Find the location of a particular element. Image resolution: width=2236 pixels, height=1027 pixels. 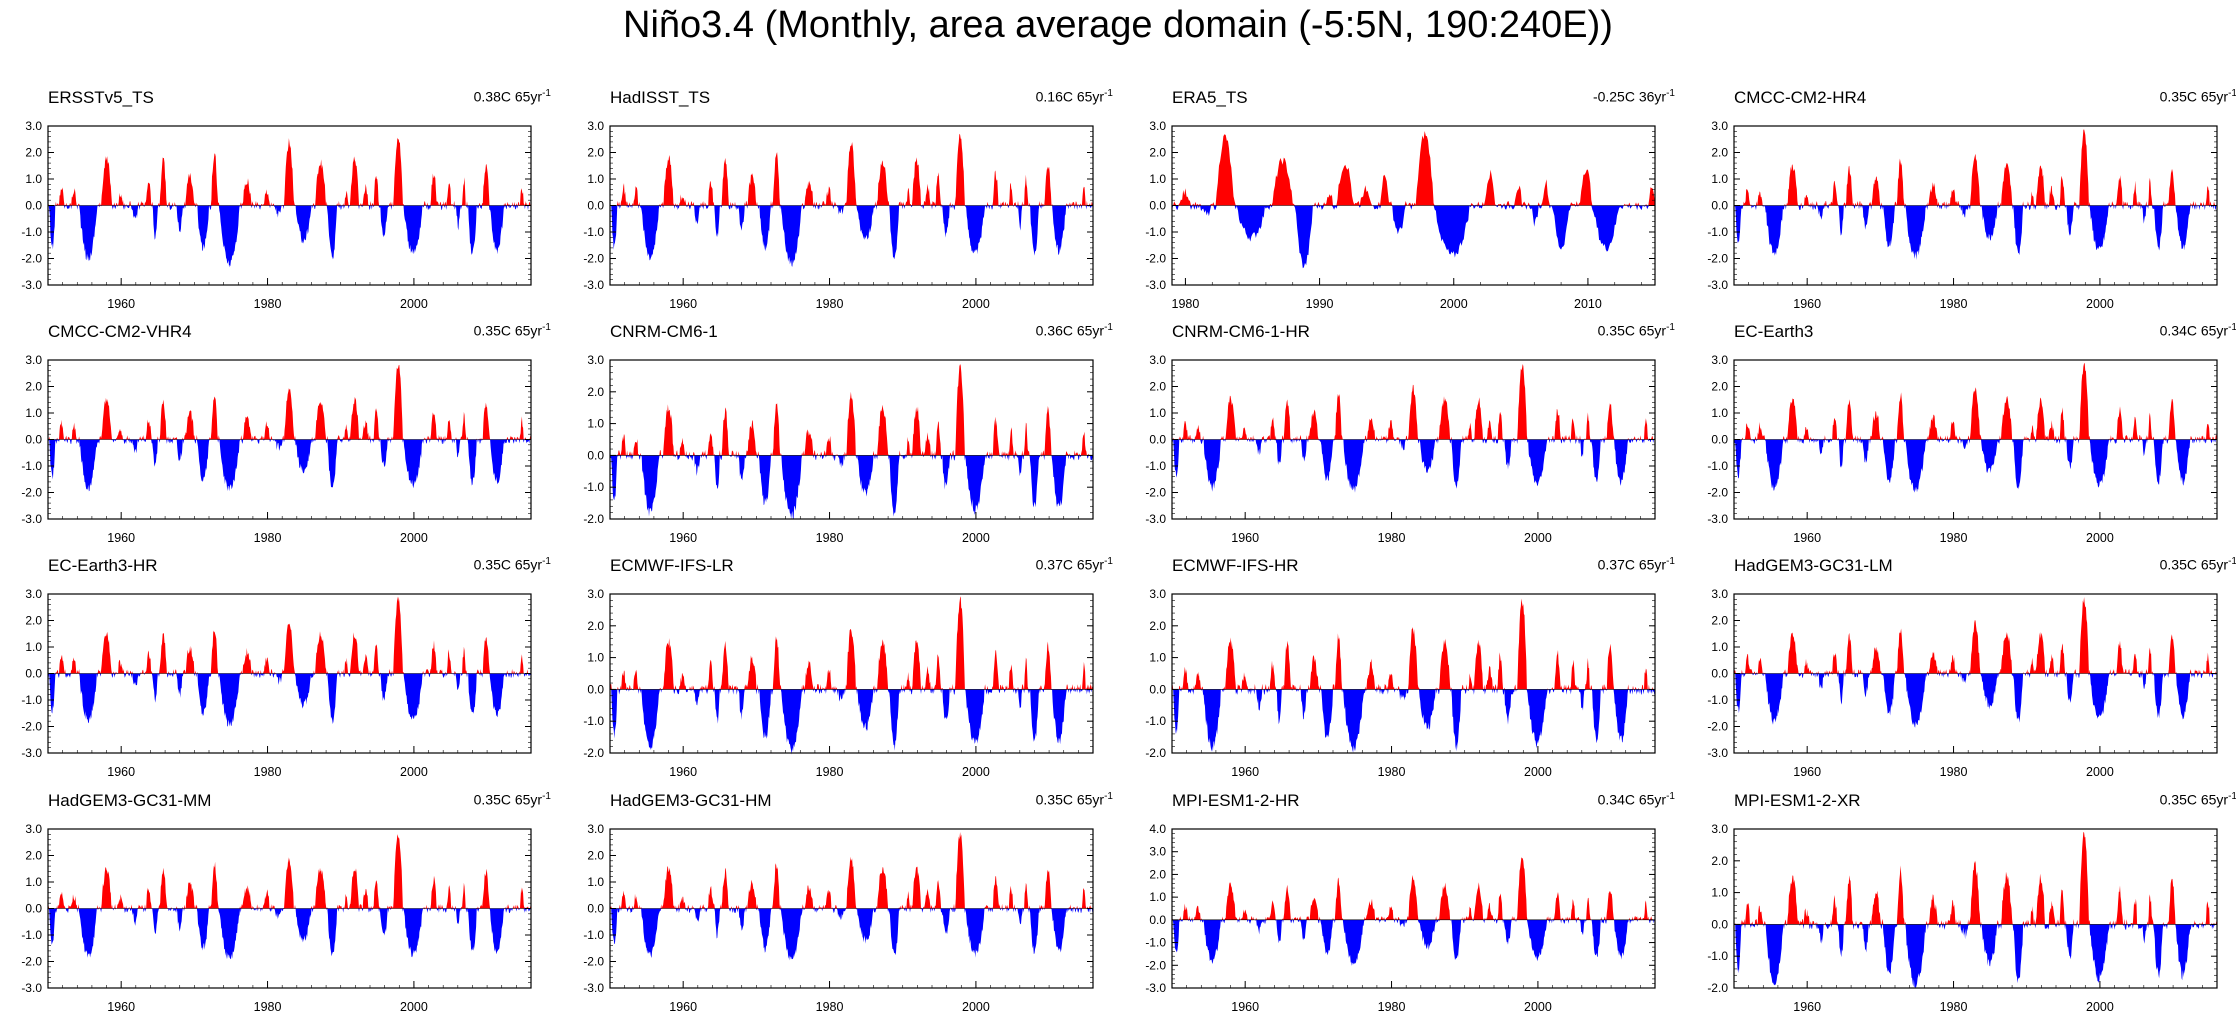

trend-label: 0.36C 65yr-1 is located at coordinates (1074, 330).